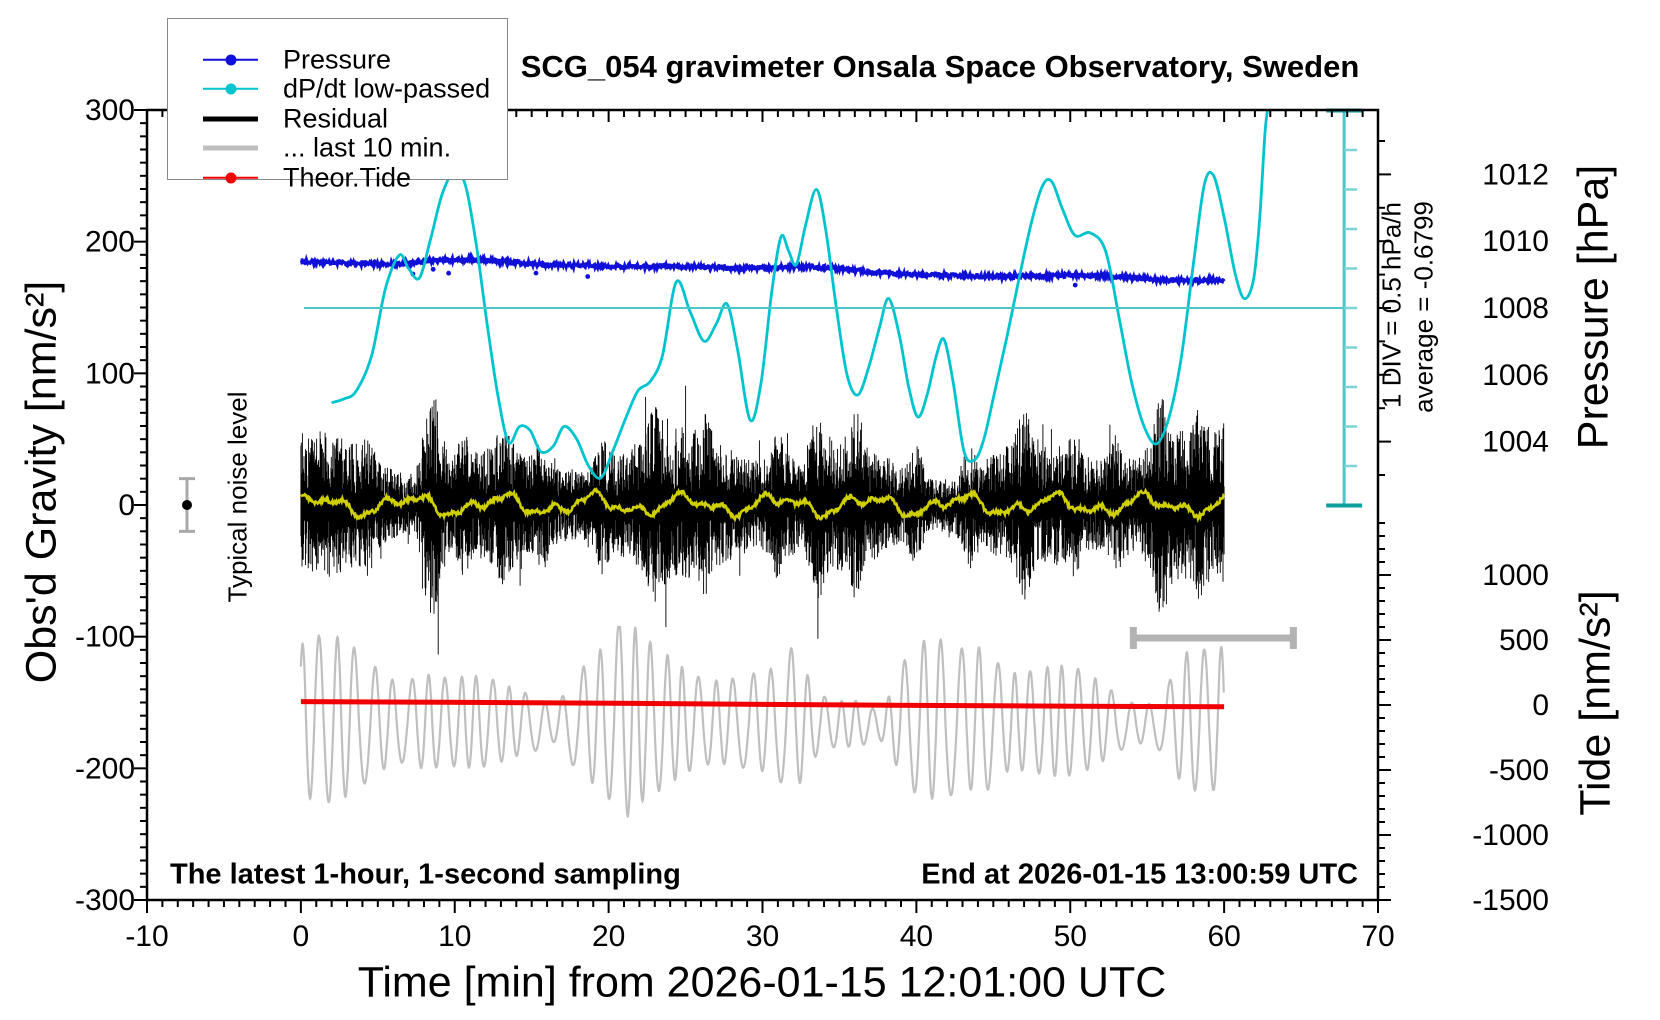  I want to click on gravity-tick-label: -100, so click(105, 637).